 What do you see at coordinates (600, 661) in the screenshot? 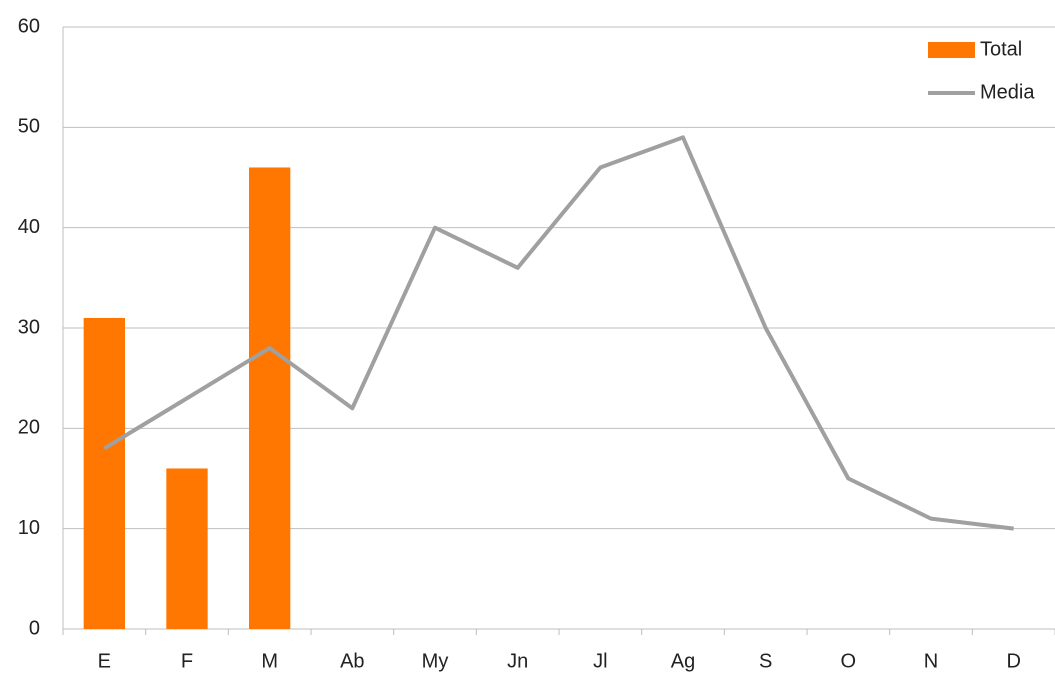
I see `x-tick-label: Jl` at bounding box center [600, 661].